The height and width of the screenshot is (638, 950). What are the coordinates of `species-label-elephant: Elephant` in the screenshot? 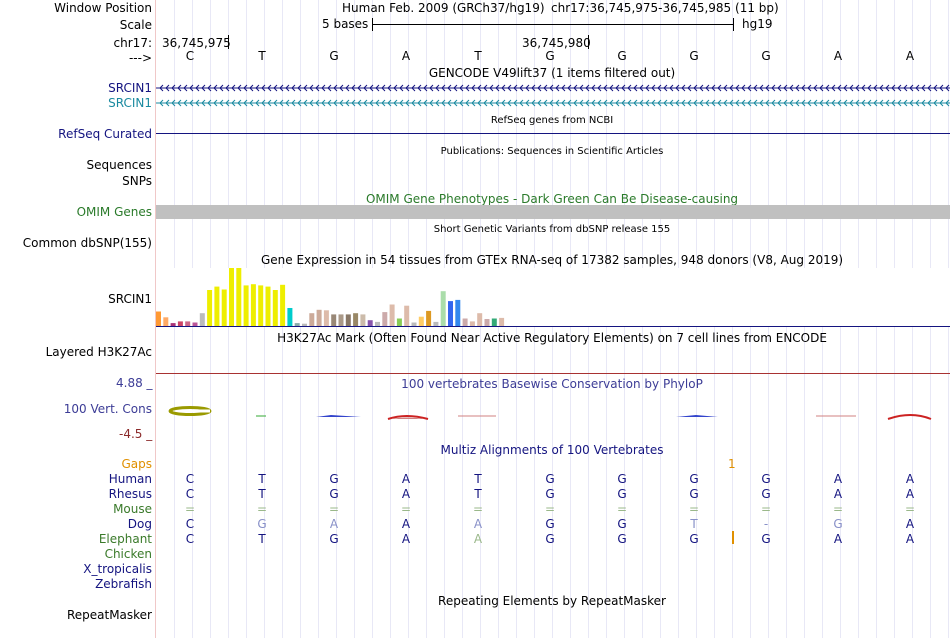 It's located at (125, 539).